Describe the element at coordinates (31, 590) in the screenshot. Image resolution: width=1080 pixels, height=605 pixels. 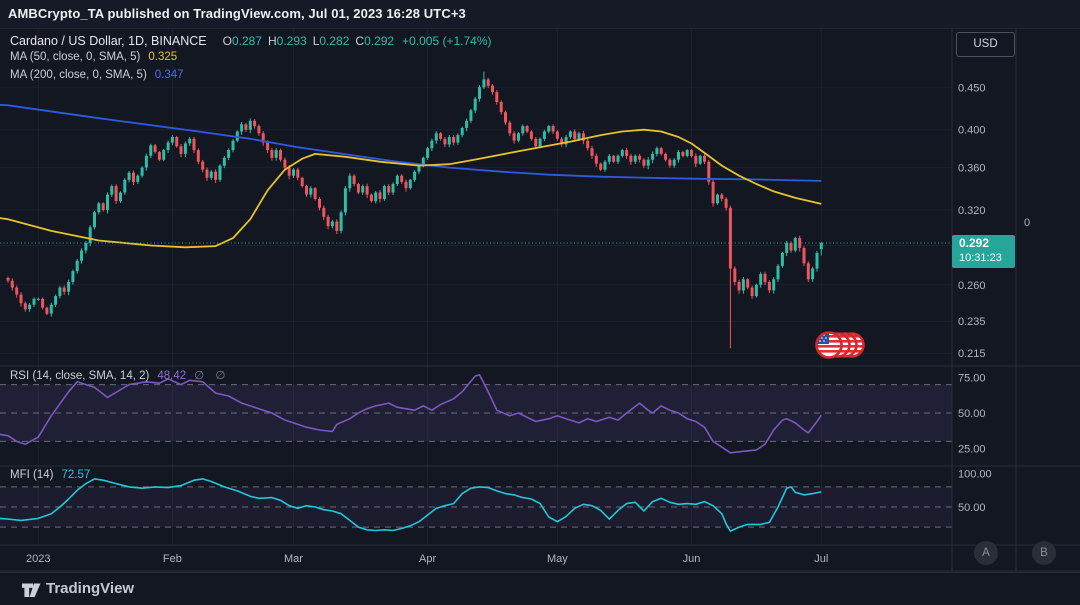
I see `tradingview-logo-icon` at that location.